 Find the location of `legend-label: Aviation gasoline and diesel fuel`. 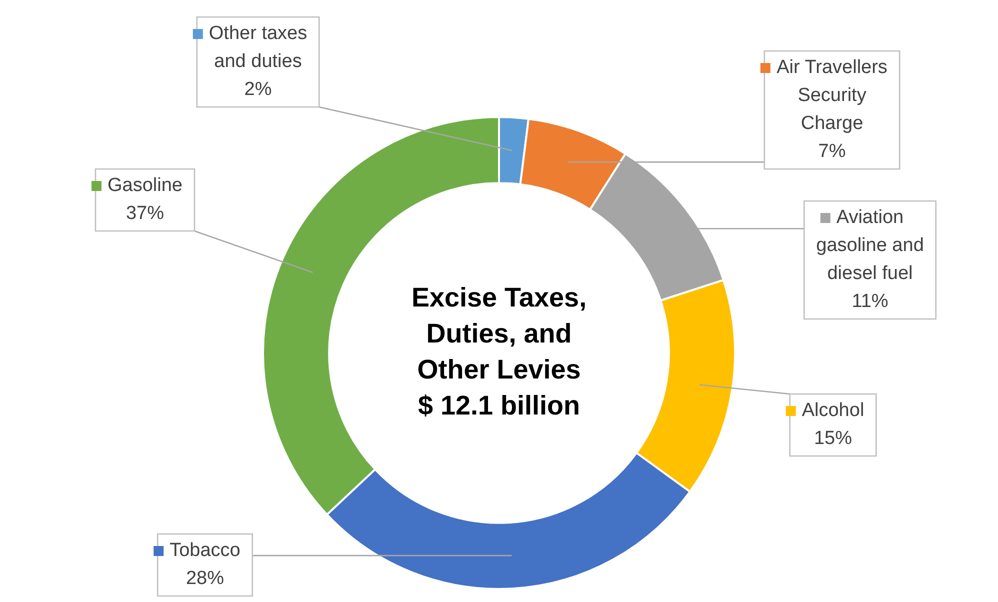

legend-label: Aviation gasoline and diesel fuel is located at coordinates (870, 245).